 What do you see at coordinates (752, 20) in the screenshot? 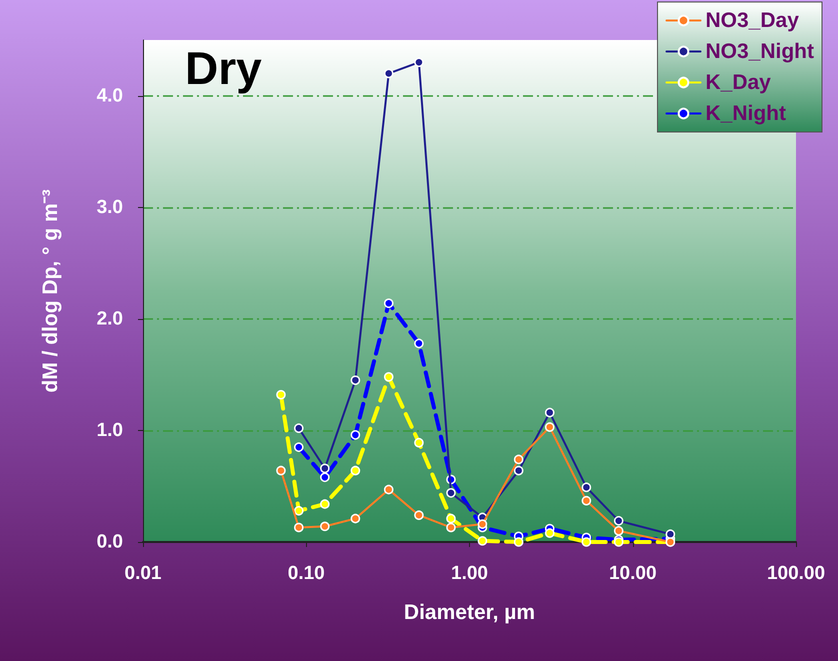
I see `legend-label: NO3_Day` at bounding box center [752, 20].